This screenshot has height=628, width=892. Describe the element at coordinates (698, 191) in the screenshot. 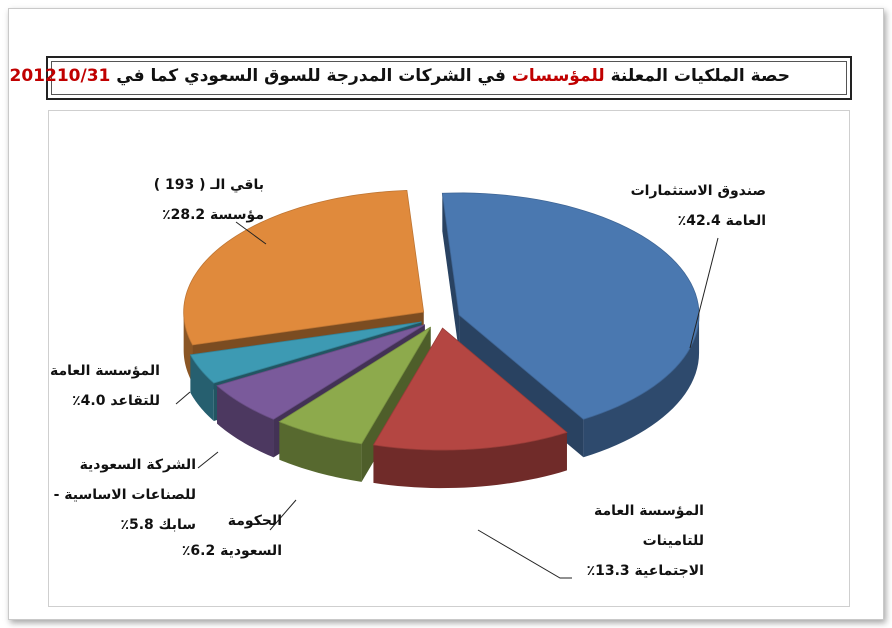

I see `label-pif-line-1: صندوق الاستثمارات` at that location.